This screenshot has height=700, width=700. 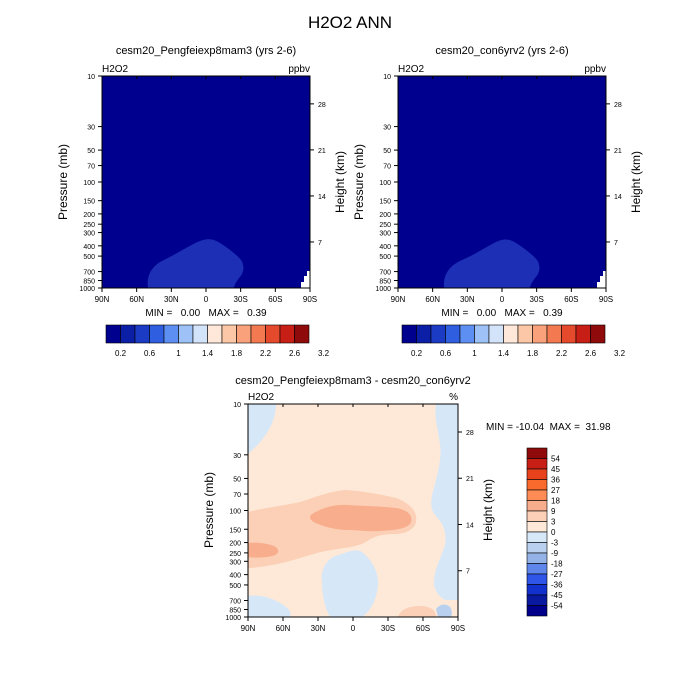 What do you see at coordinates (195, 263) in the screenshot?
I see `panel-1-field-region-0.2-0.4` at bounding box center [195, 263].